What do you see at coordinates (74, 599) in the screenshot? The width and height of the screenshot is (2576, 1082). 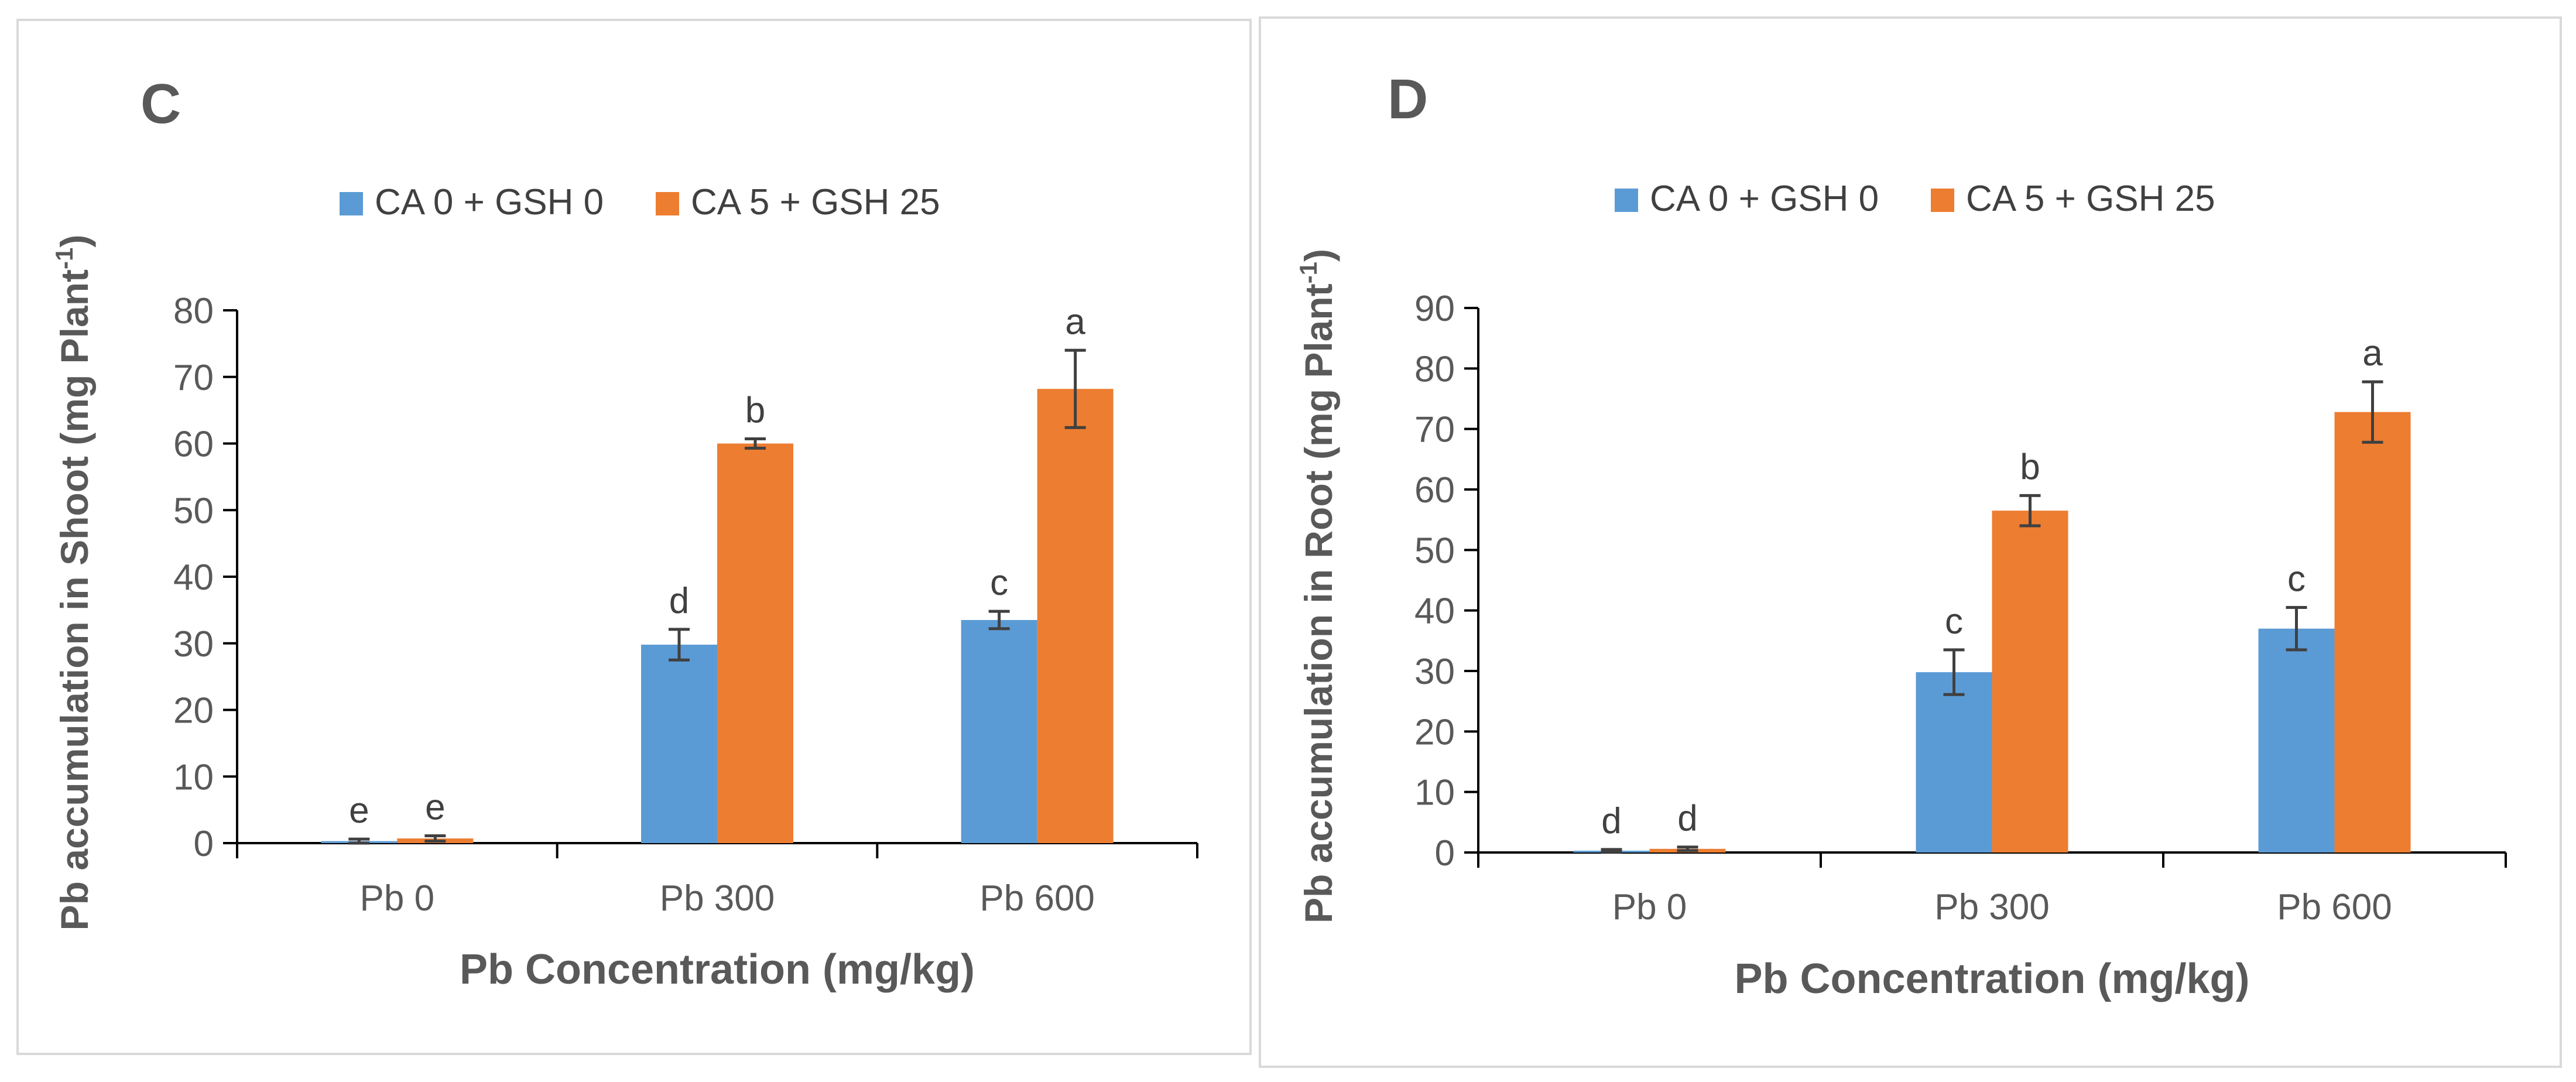 I see `y-axis-title-main: Pb accumulation in Shoot (mg Plant` at bounding box center [74, 599].